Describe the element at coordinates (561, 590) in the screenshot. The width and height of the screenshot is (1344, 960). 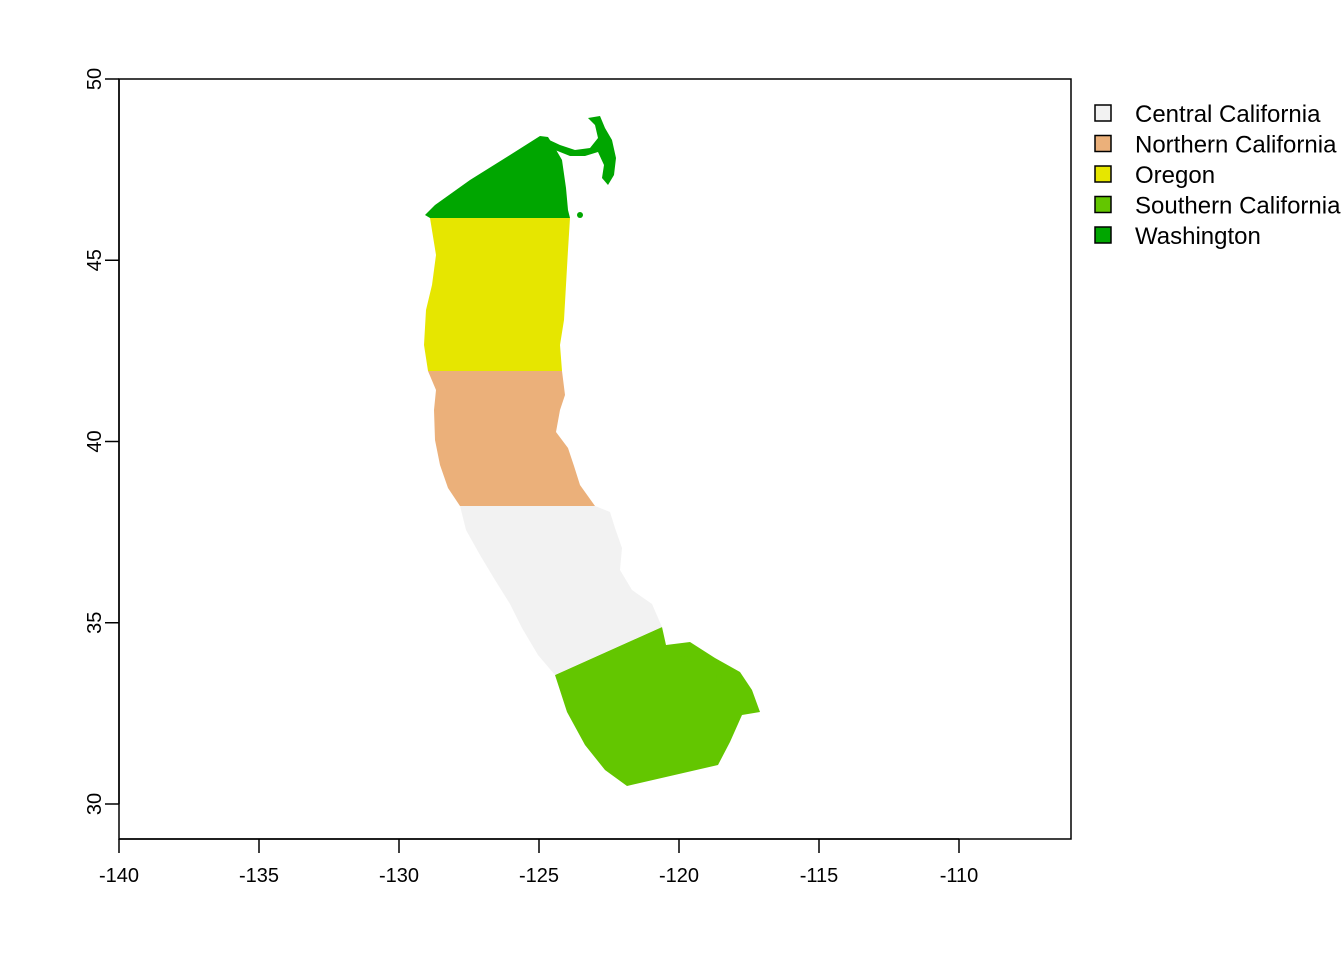
I see `region-central-california` at that location.